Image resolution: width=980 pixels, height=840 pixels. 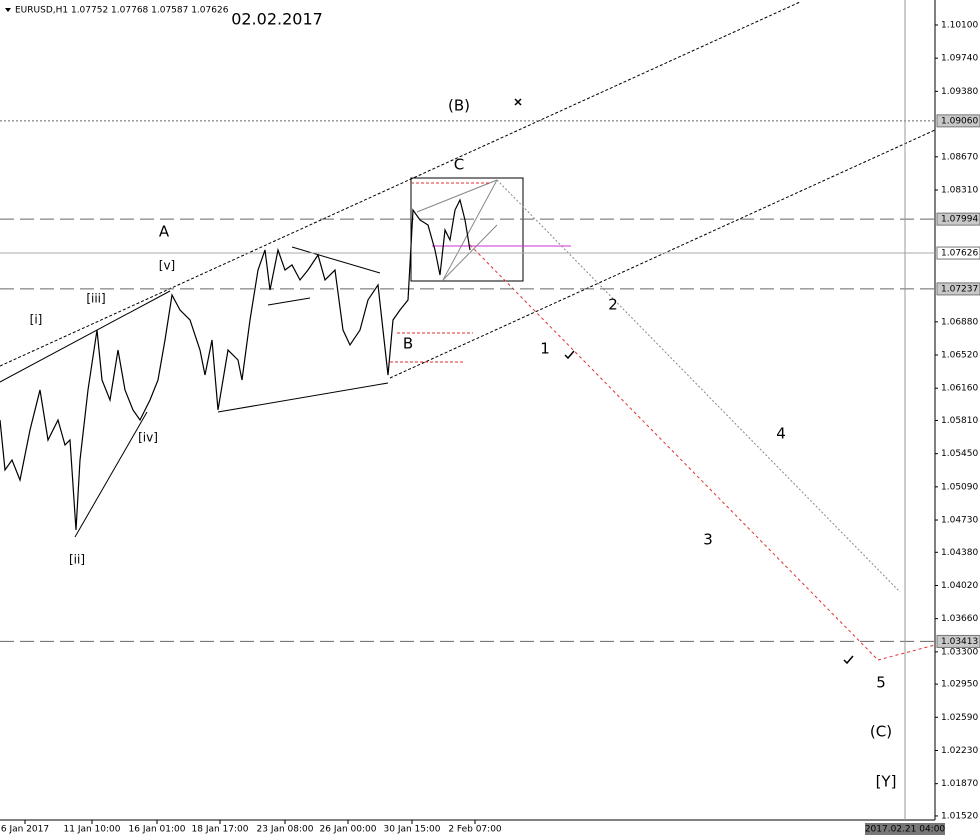 What do you see at coordinates (95, 299) in the screenshot?
I see `annotation: [iii]` at bounding box center [95, 299].